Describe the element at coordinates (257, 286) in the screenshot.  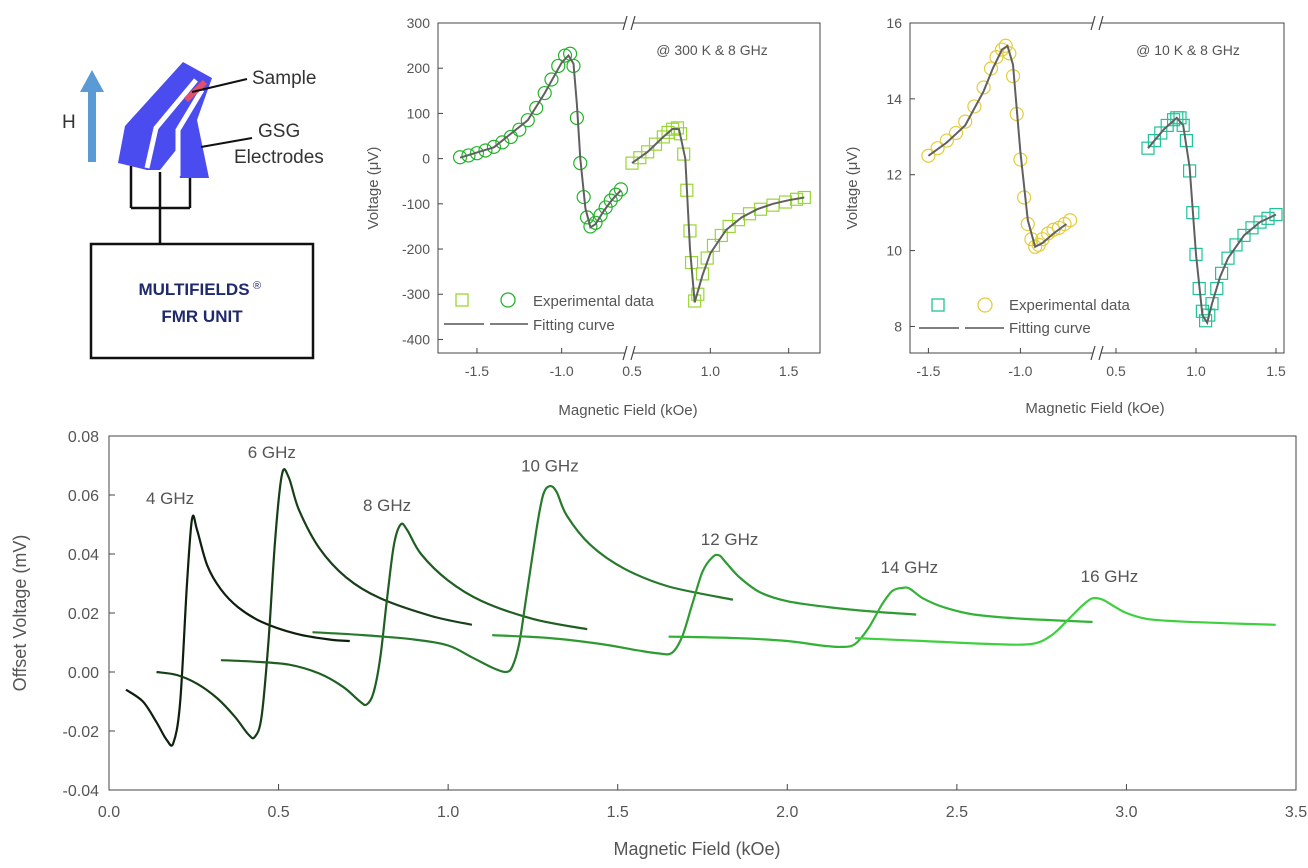
I see `unit-registered-mark: ®` at that location.